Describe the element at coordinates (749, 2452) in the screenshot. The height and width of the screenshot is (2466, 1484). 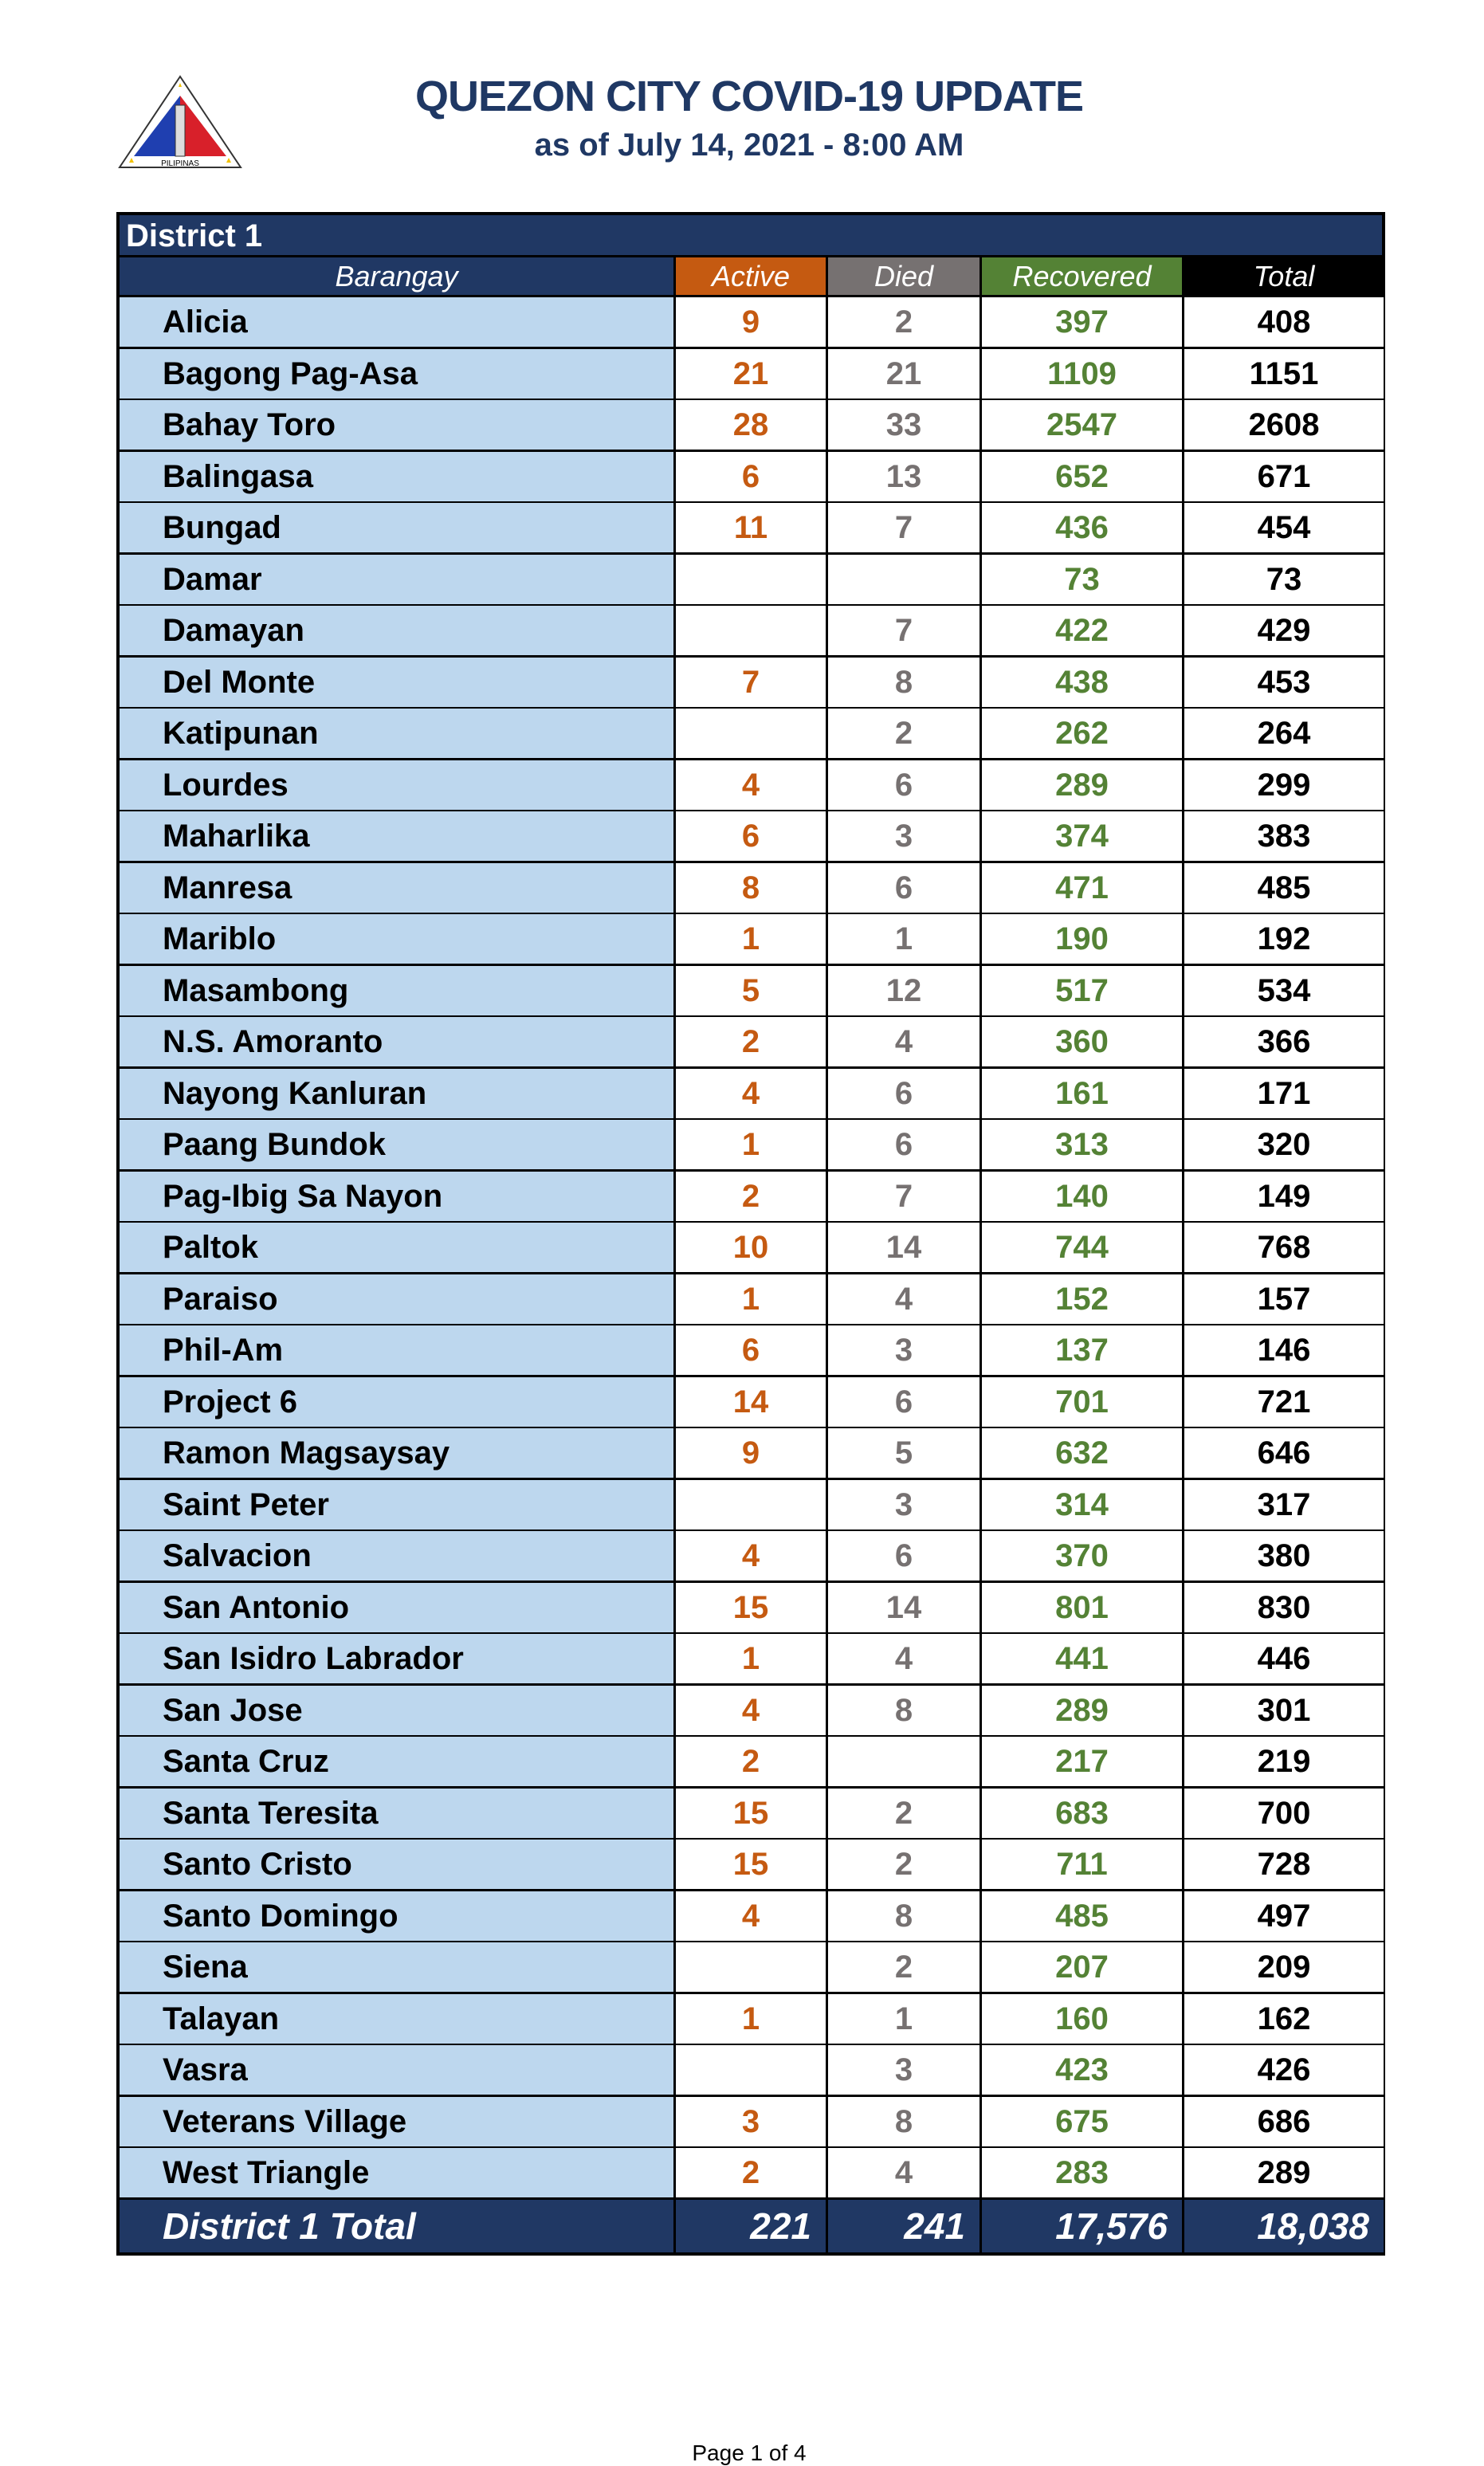
I see `page-number: Page 1 of 4` at that location.